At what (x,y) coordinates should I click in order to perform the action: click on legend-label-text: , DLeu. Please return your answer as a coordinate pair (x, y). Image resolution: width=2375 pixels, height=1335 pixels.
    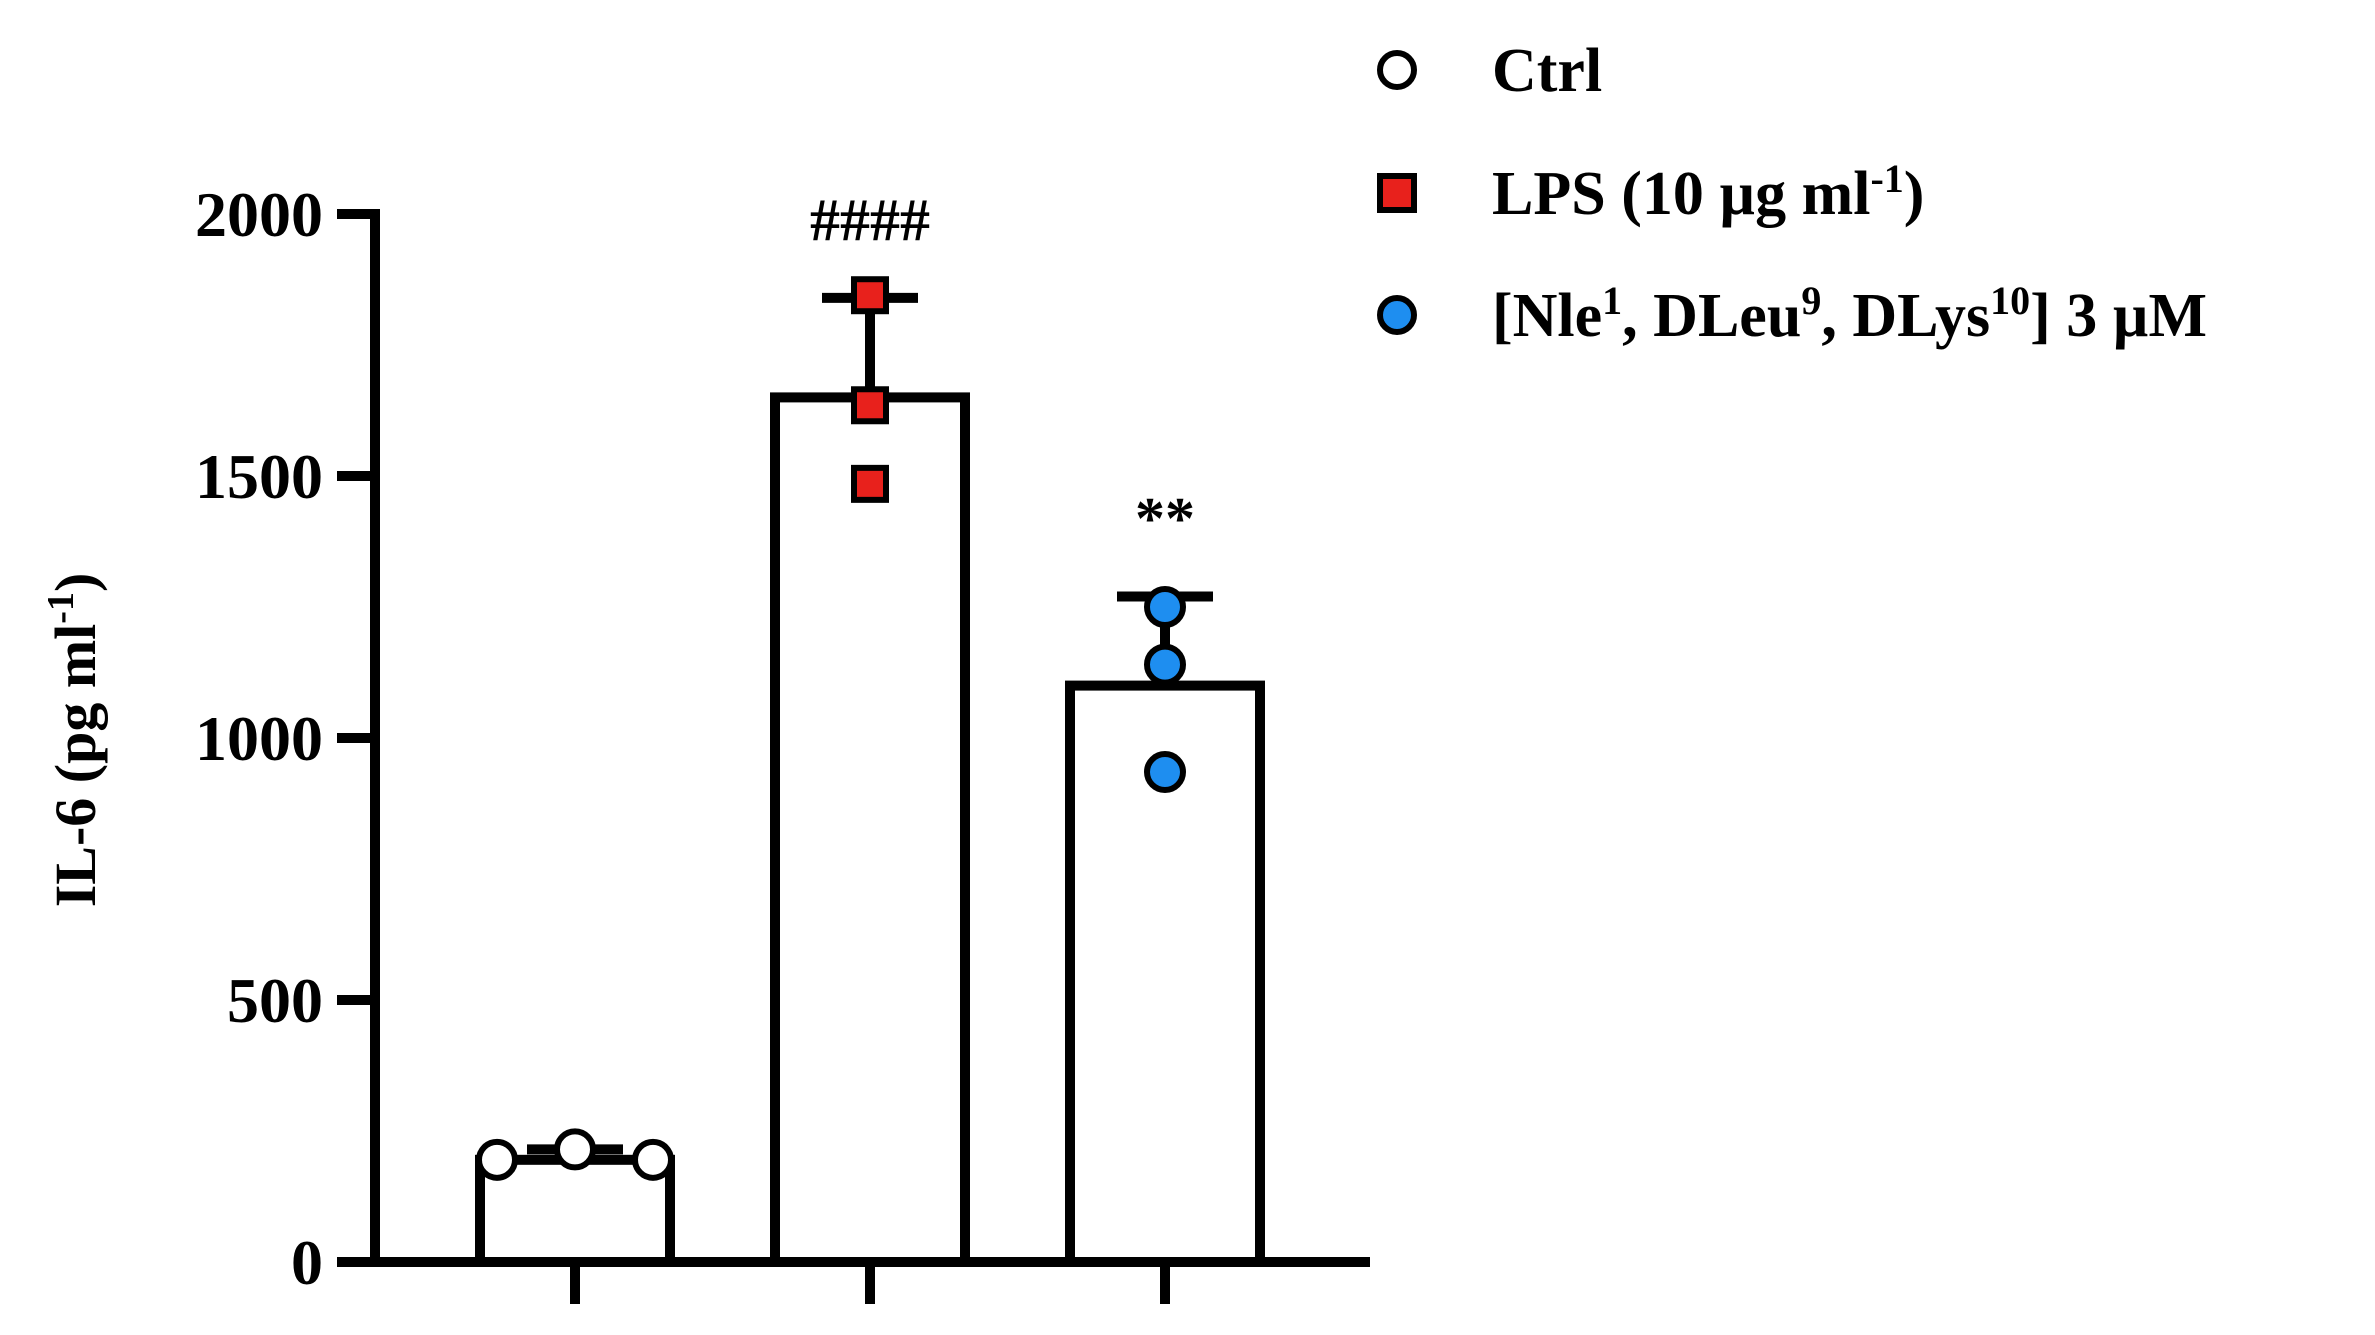
    Looking at the image, I should click on (1711, 316).